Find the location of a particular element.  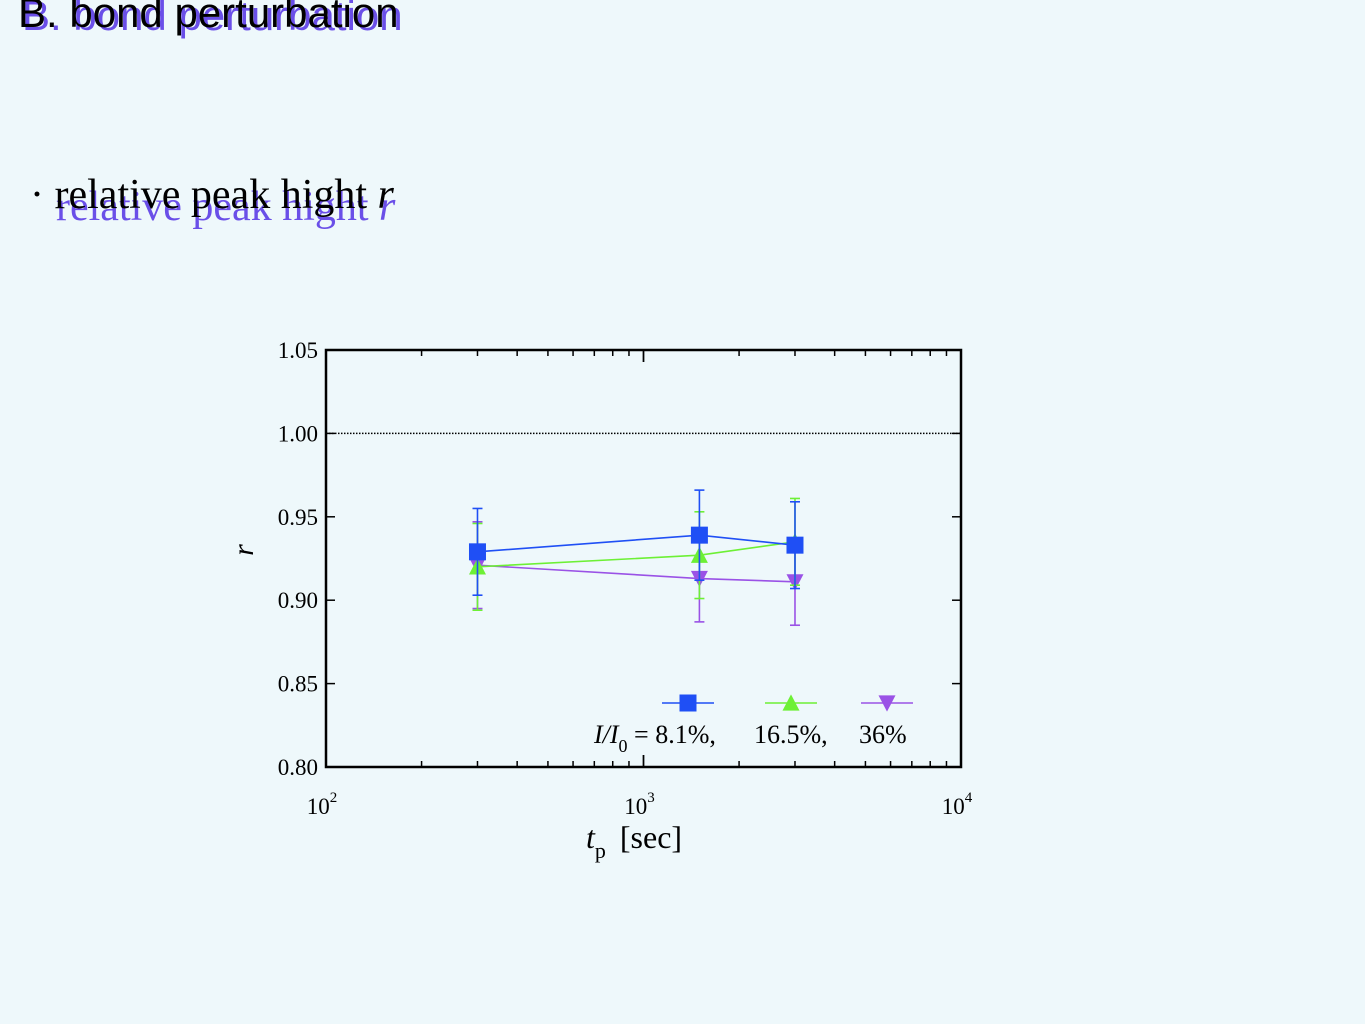

bullet-text: · relative peak hight r is located at coordinates (212, 195).